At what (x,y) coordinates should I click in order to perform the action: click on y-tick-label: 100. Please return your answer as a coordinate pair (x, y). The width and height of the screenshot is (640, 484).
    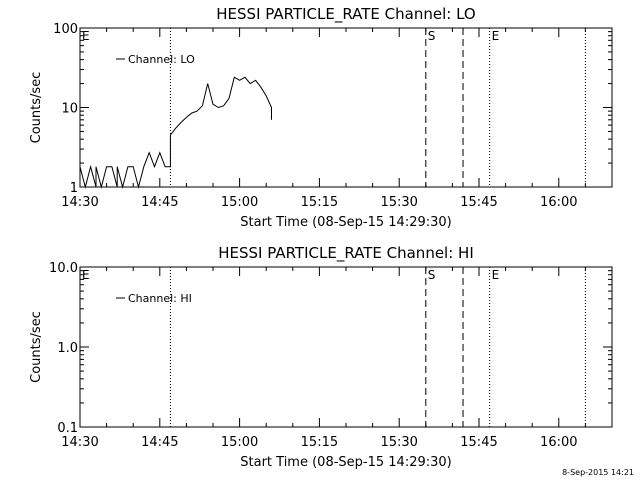
    Looking at the image, I should click on (65, 29).